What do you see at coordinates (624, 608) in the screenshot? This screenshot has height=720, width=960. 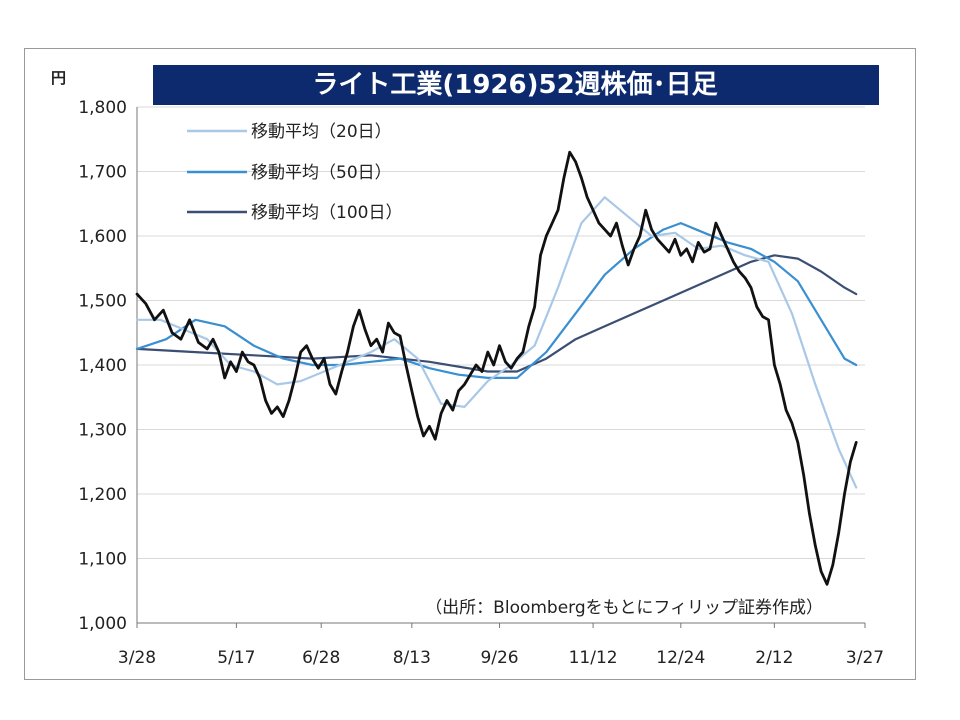 I see `source-note: （出所：Bloombergをもとにフィリップ証券作成）` at bounding box center [624, 608].